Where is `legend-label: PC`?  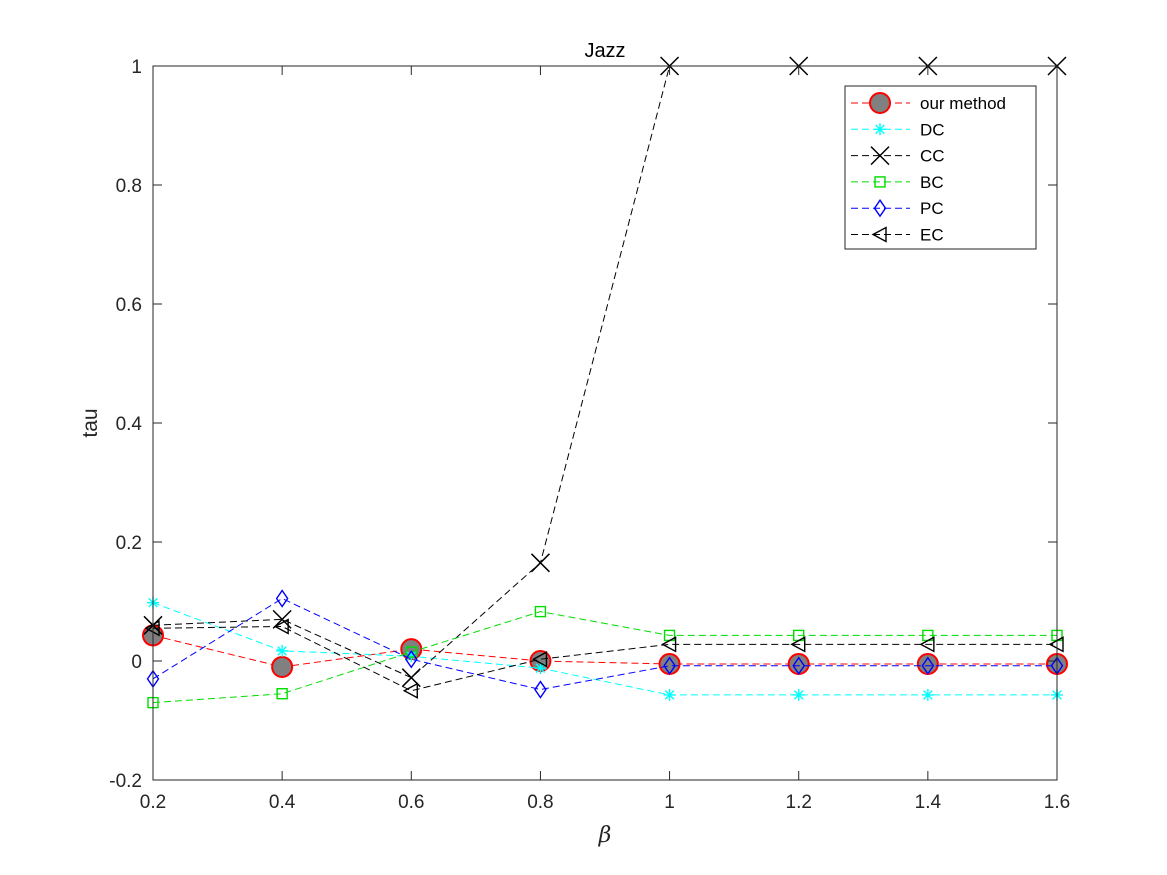
legend-label: PC is located at coordinates (932, 208).